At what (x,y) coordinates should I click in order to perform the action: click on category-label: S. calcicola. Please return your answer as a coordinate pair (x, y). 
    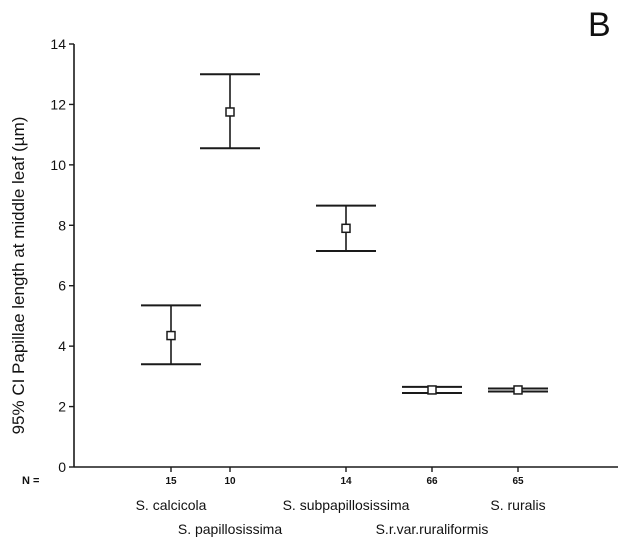
    Looking at the image, I should click on (171, 505).